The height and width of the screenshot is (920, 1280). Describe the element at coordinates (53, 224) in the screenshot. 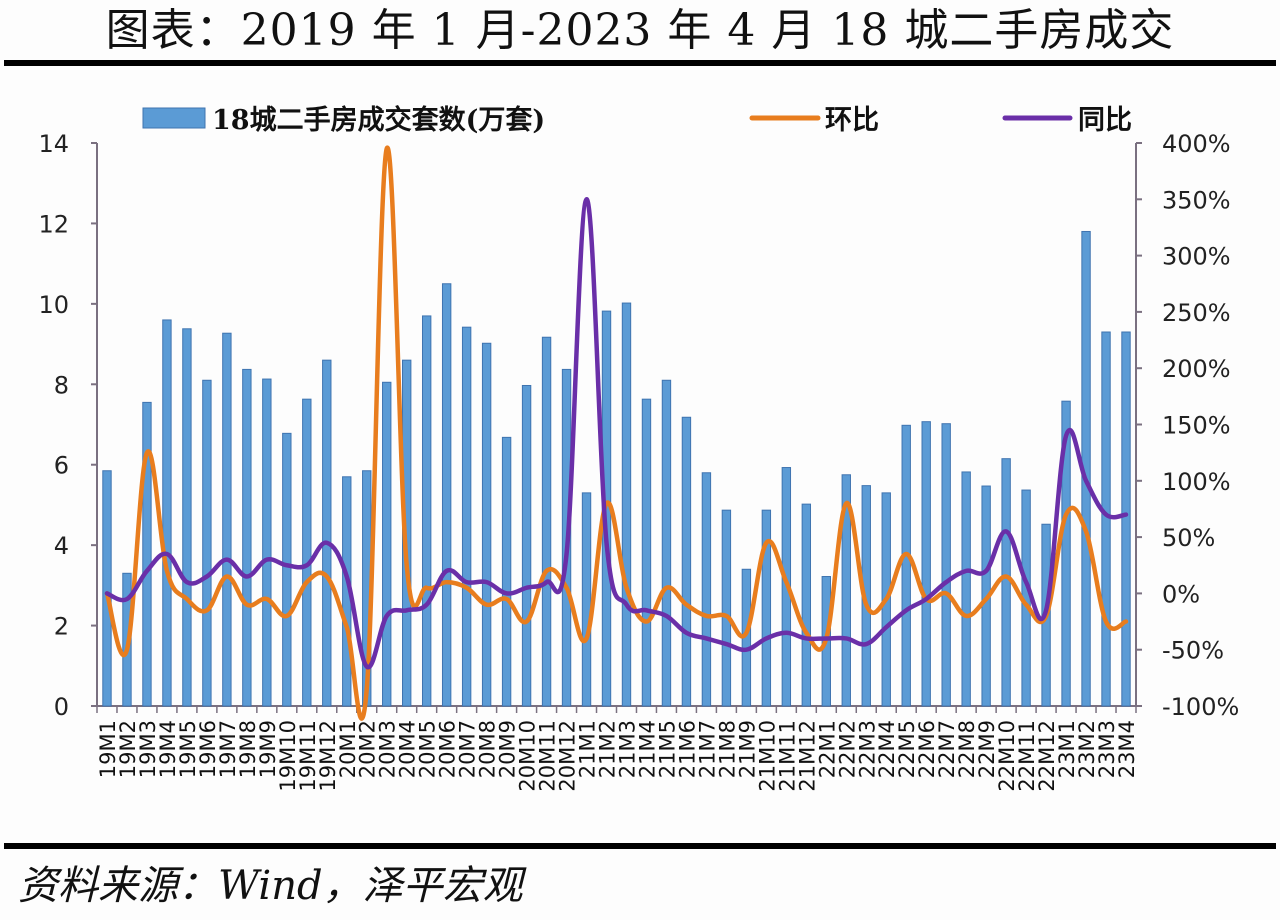

I see `left-axis-tick-label: 12` at that location.